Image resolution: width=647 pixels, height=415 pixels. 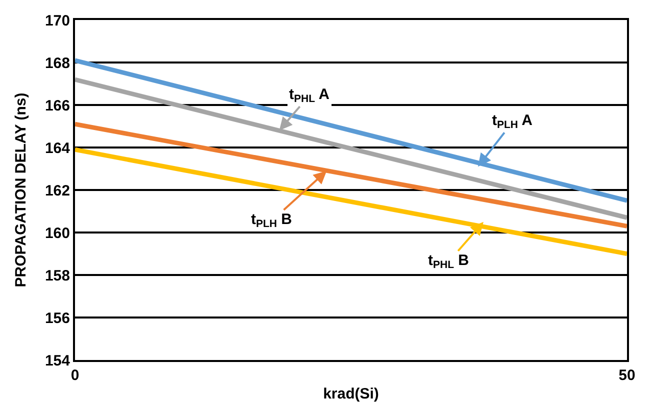 What do you see at coordinates (351, 394) in the screenshot?
I see `x-axis-title: krad(Si)` at bounding box center [351, 394].